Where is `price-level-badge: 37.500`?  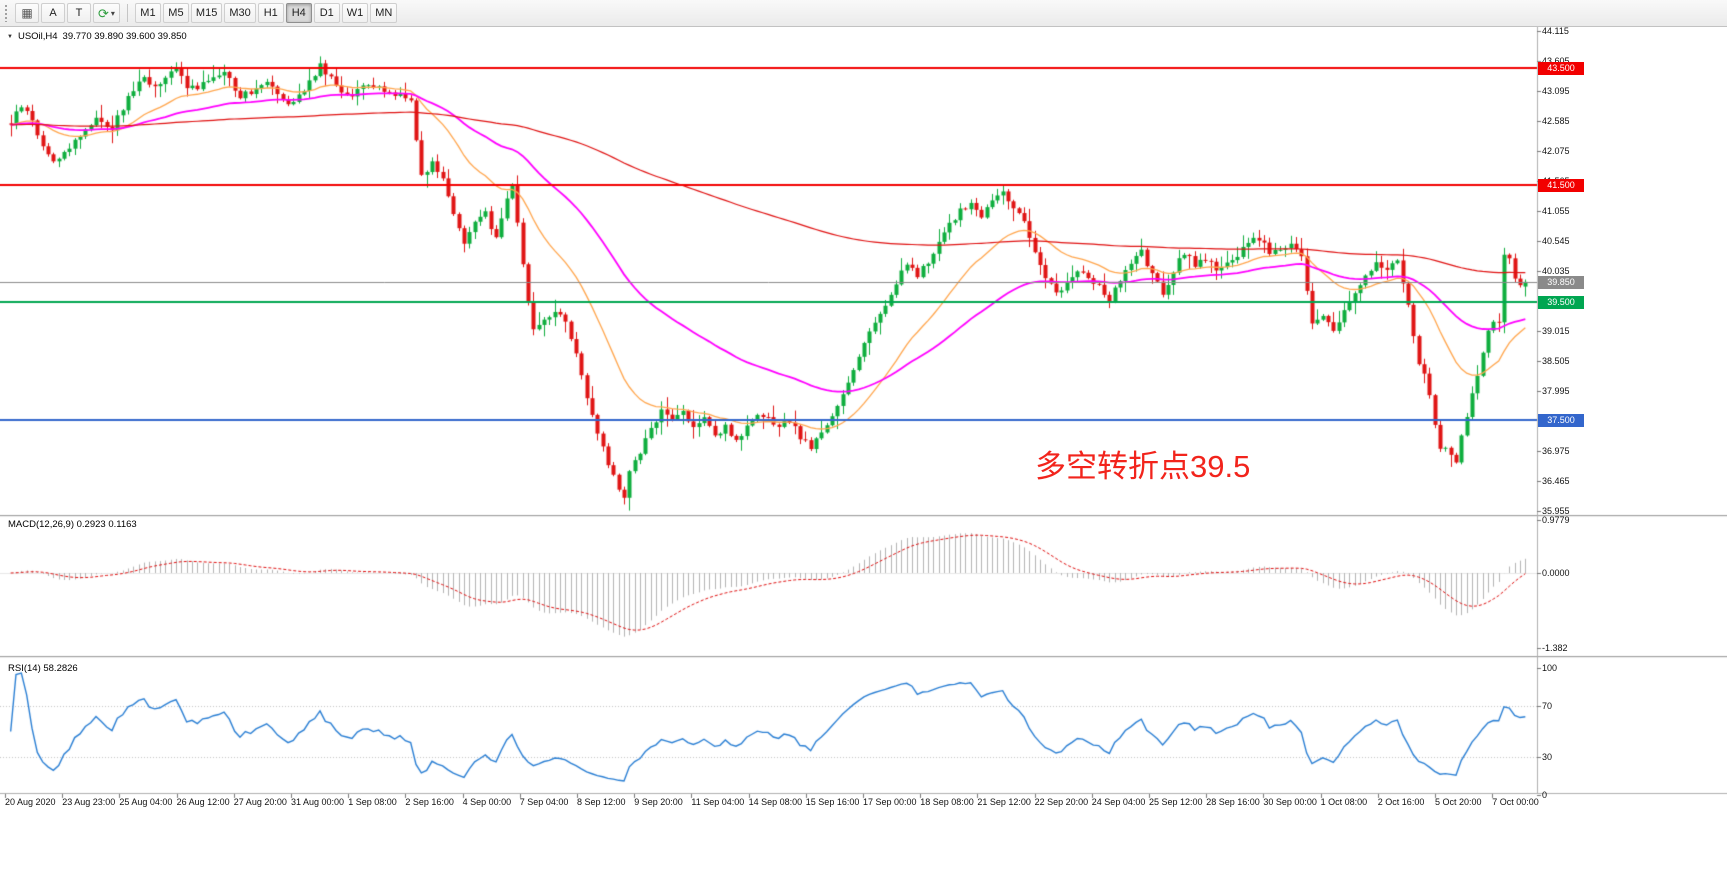 price-level-badge: 37.500 is located at coordinates (1561, 420).